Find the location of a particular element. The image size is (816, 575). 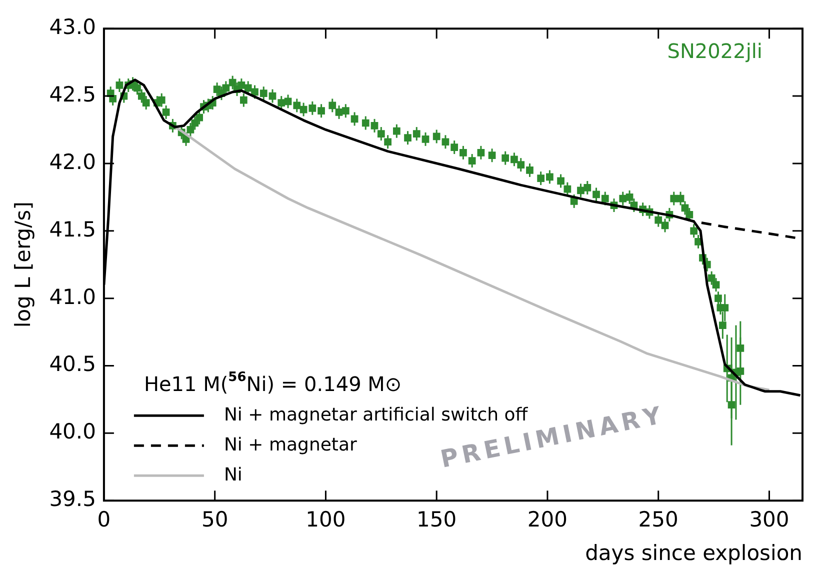

y-tick-label: 43.0 is located at coordinates (72, 27).